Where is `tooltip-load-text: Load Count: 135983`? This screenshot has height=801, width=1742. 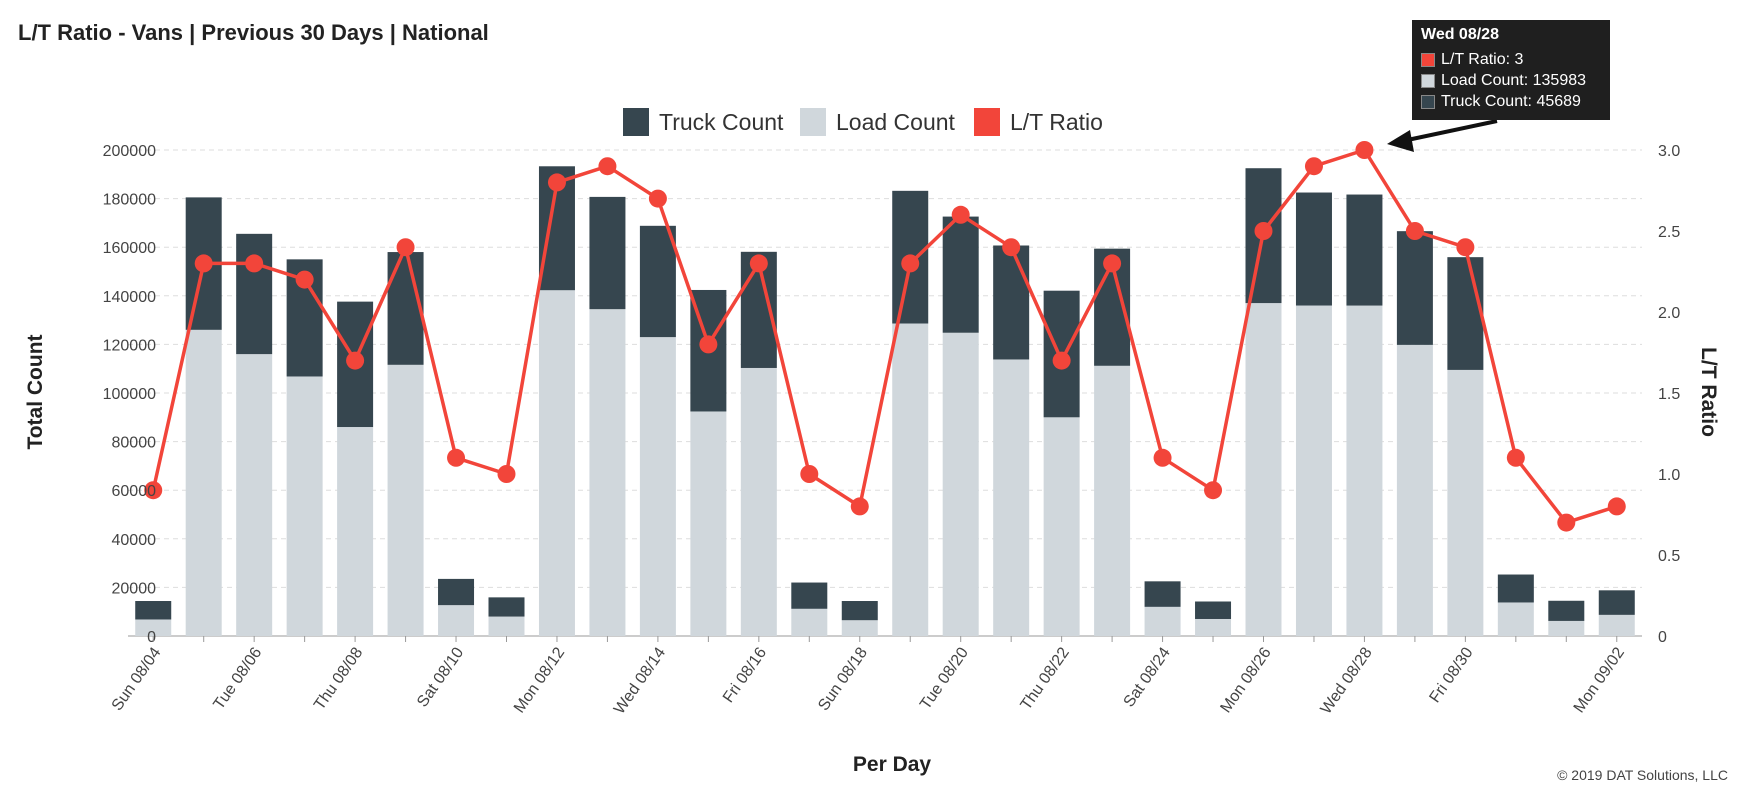
tooltip-load-text: Load Count: 135983 is located at coordinates (1514, 80).